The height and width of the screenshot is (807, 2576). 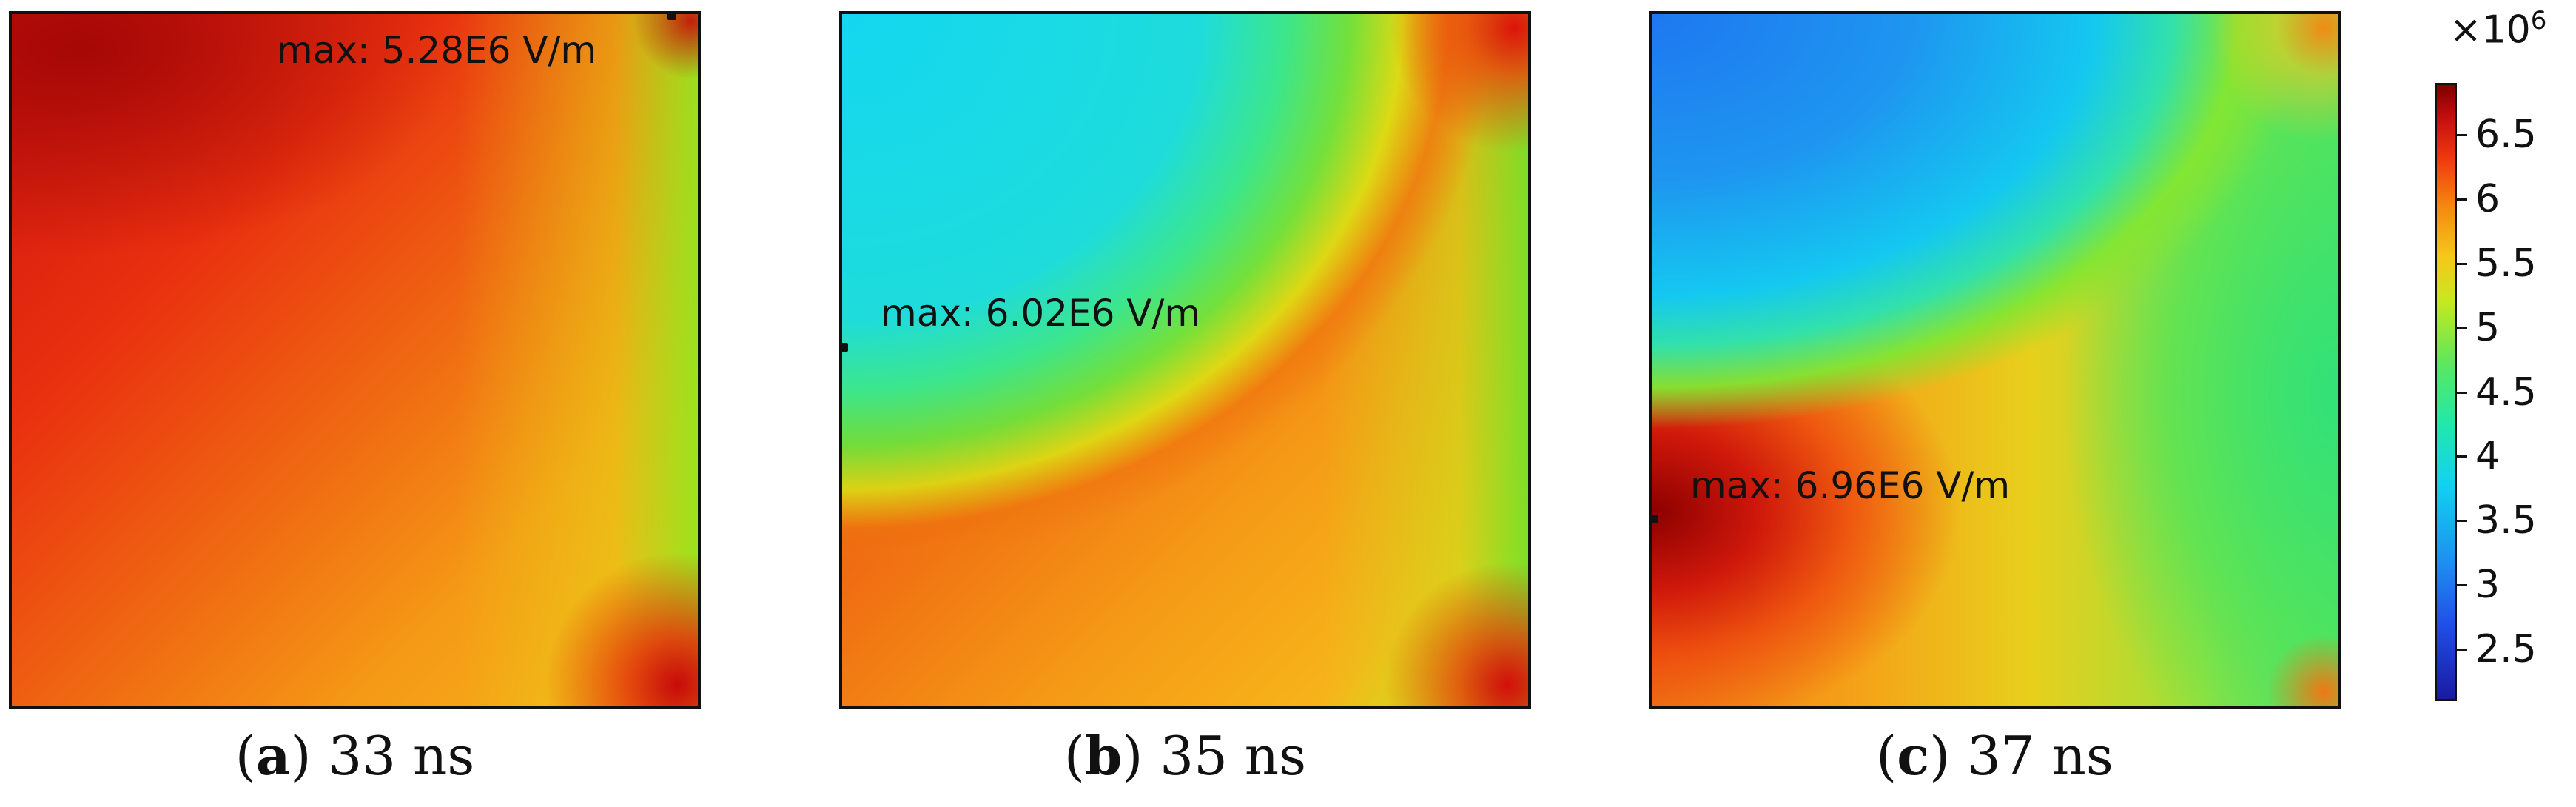 I want to click on colorbar-tick-label: 4.5, so click(x=2506, y=392).